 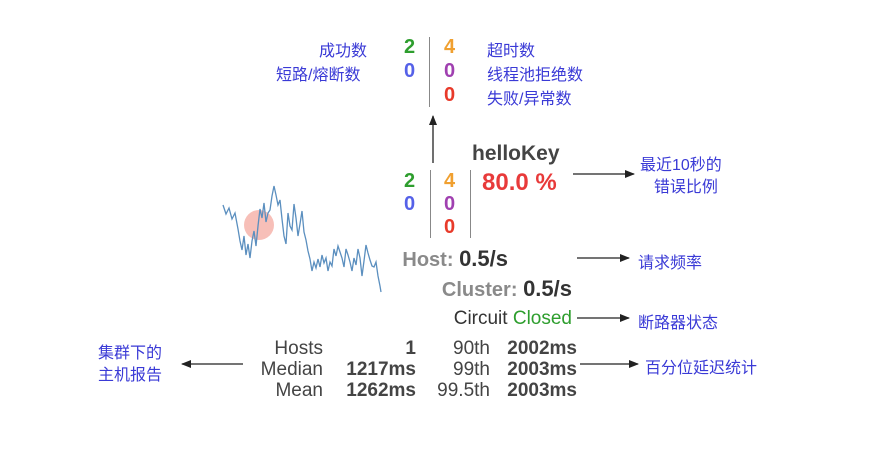 I want to click on legend-divider, so click(x=429, y=72).